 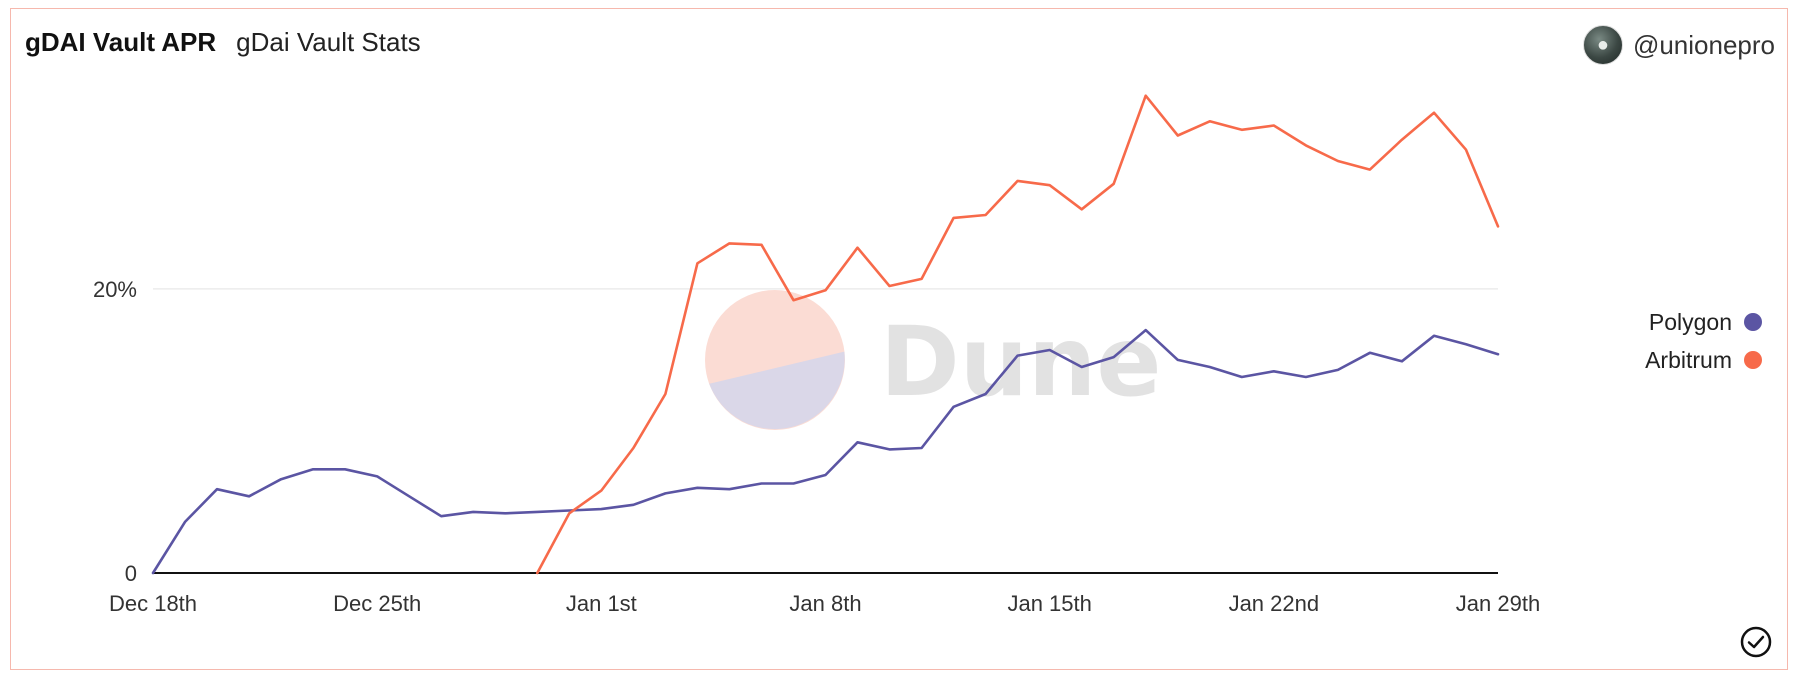 I want to click on check-circle-icon, so click(x=1756, y=642).